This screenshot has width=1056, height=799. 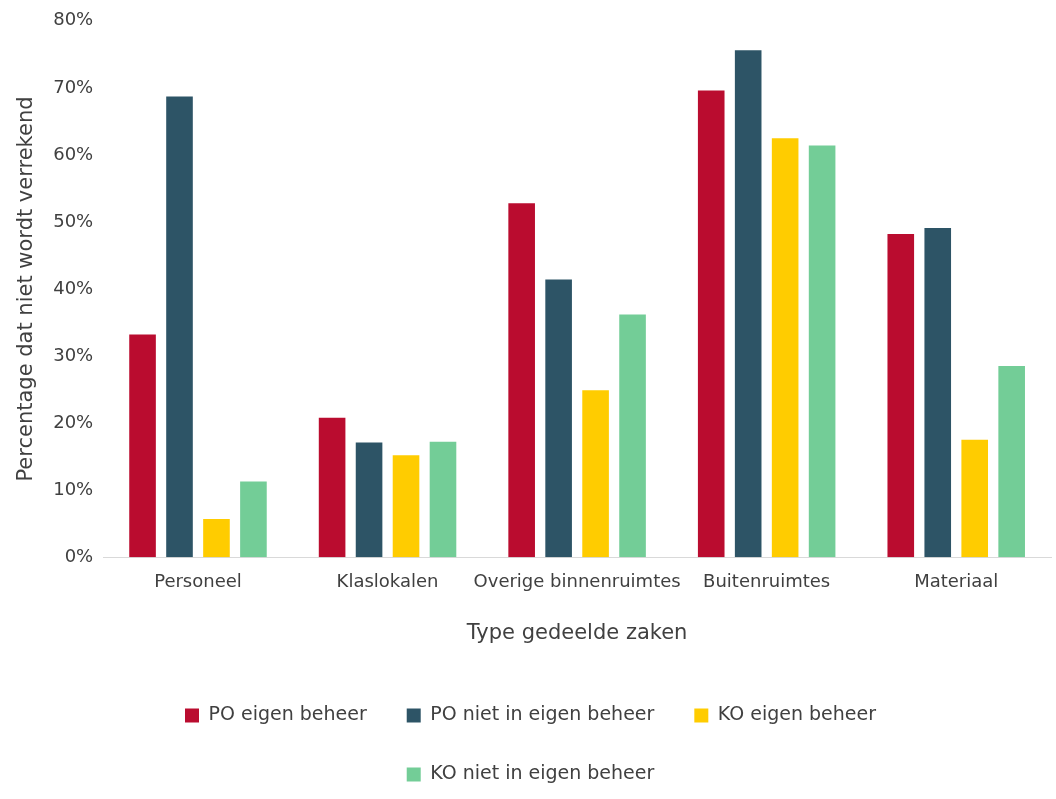 I want to click on y-axis-title: Percentage dat niet wordt verrekend, so click(x=25, y=289).